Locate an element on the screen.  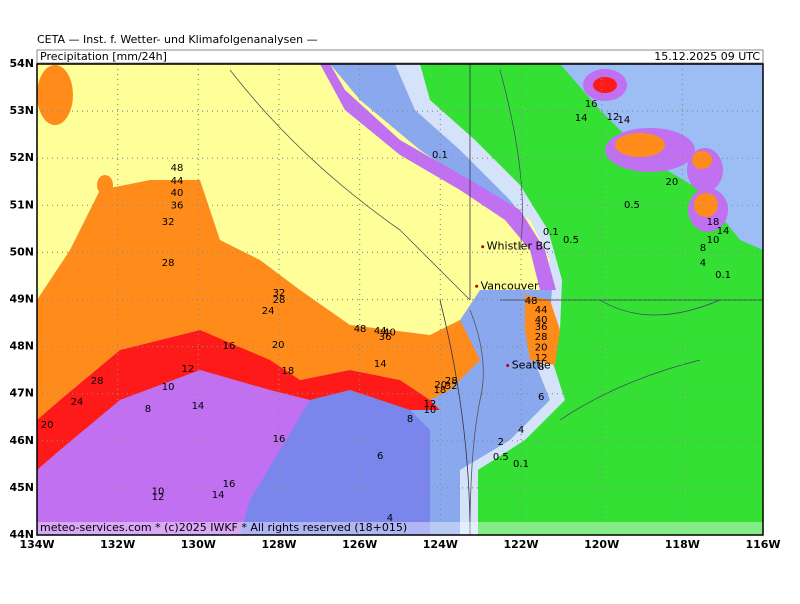
lat-tick-label: 46N is located at coordinates (21, 440).